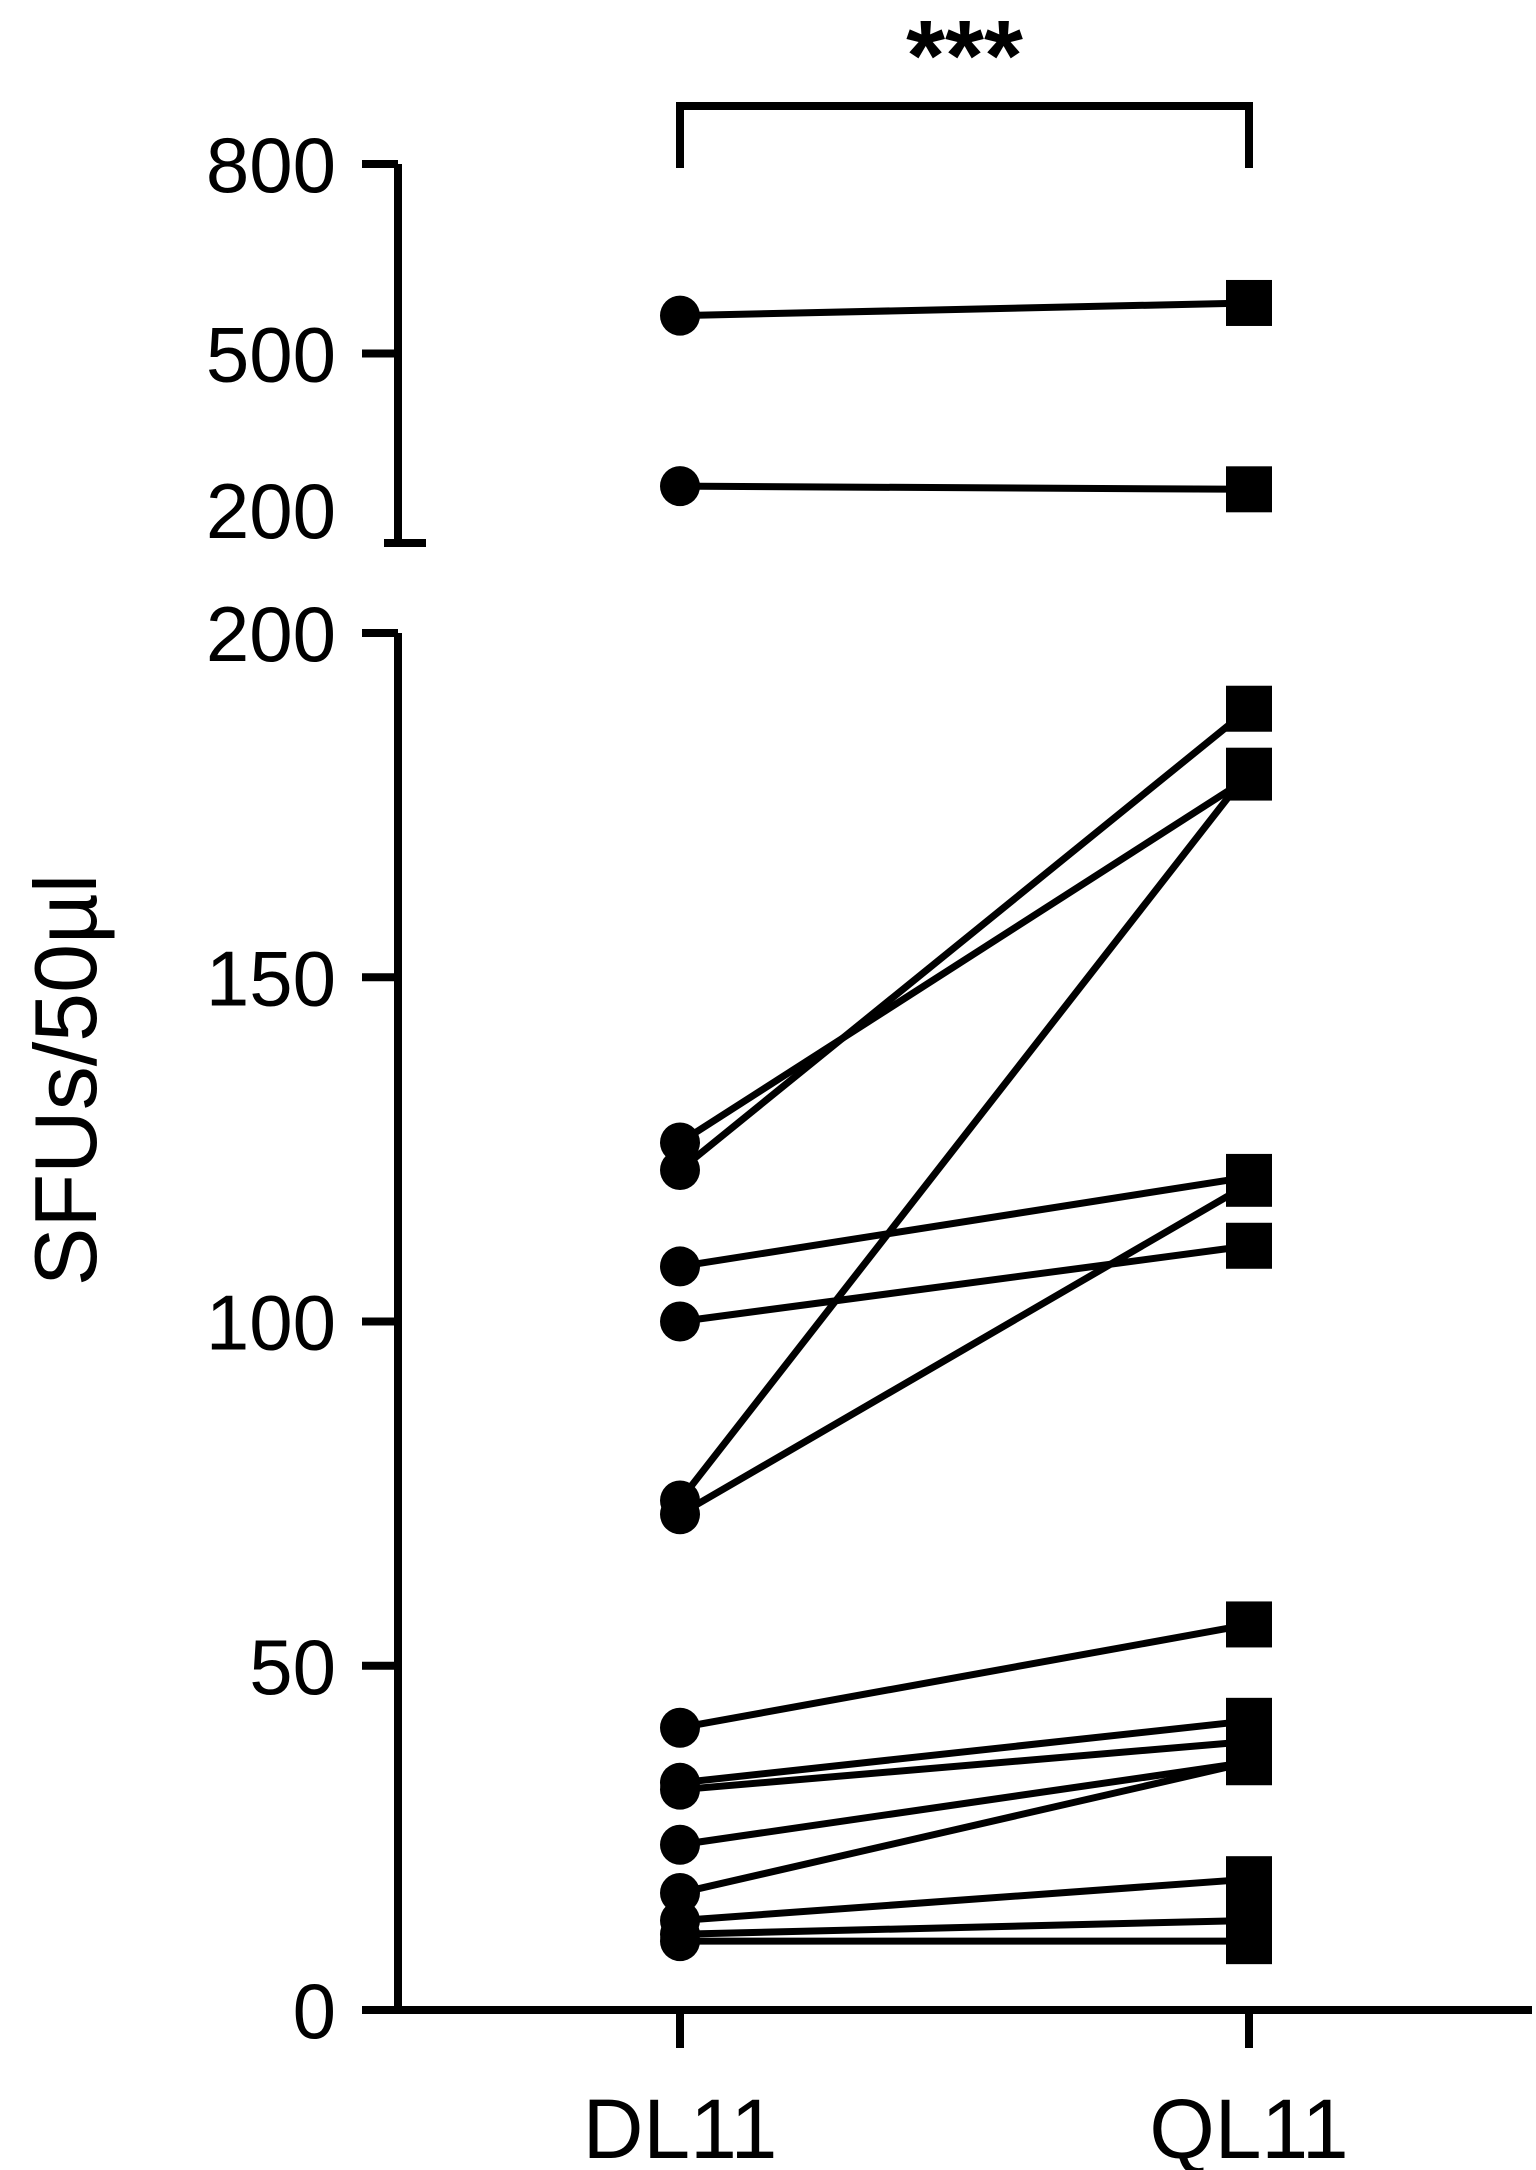  I want to click on y-tick-label: 500, so click(271, 355).